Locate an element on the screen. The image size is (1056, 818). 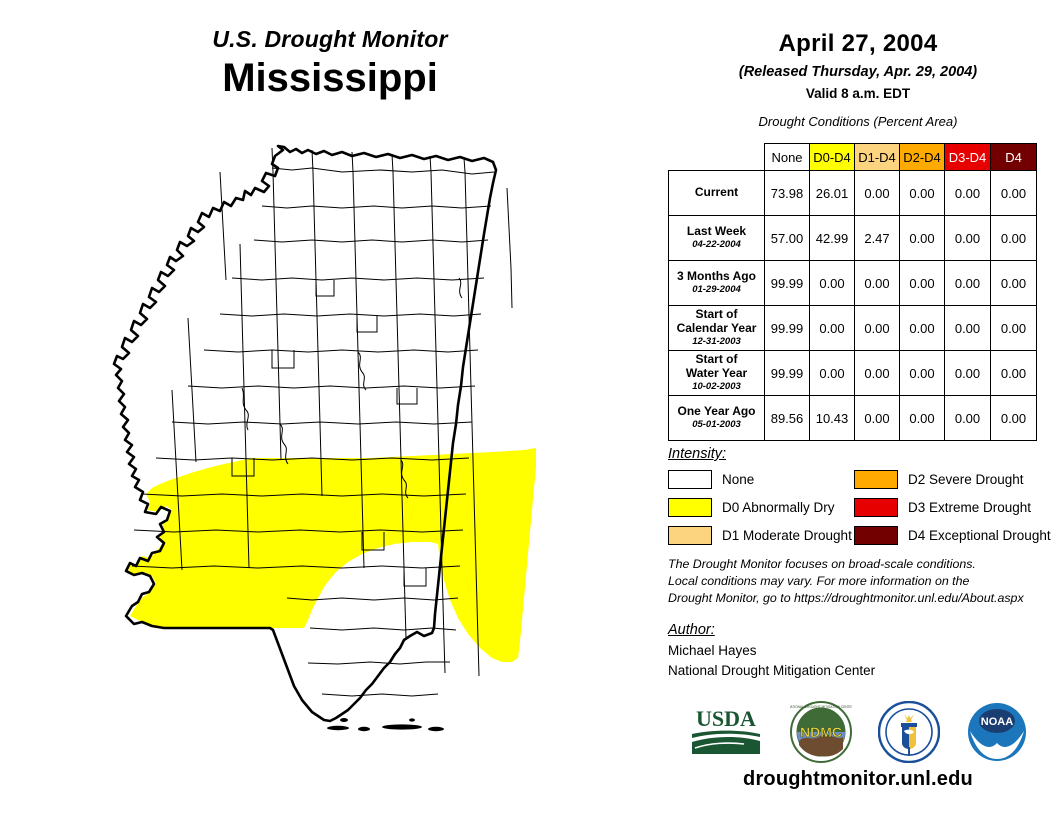
cell-current-d3d4: 0.00 is located at coordinates (967, 193).